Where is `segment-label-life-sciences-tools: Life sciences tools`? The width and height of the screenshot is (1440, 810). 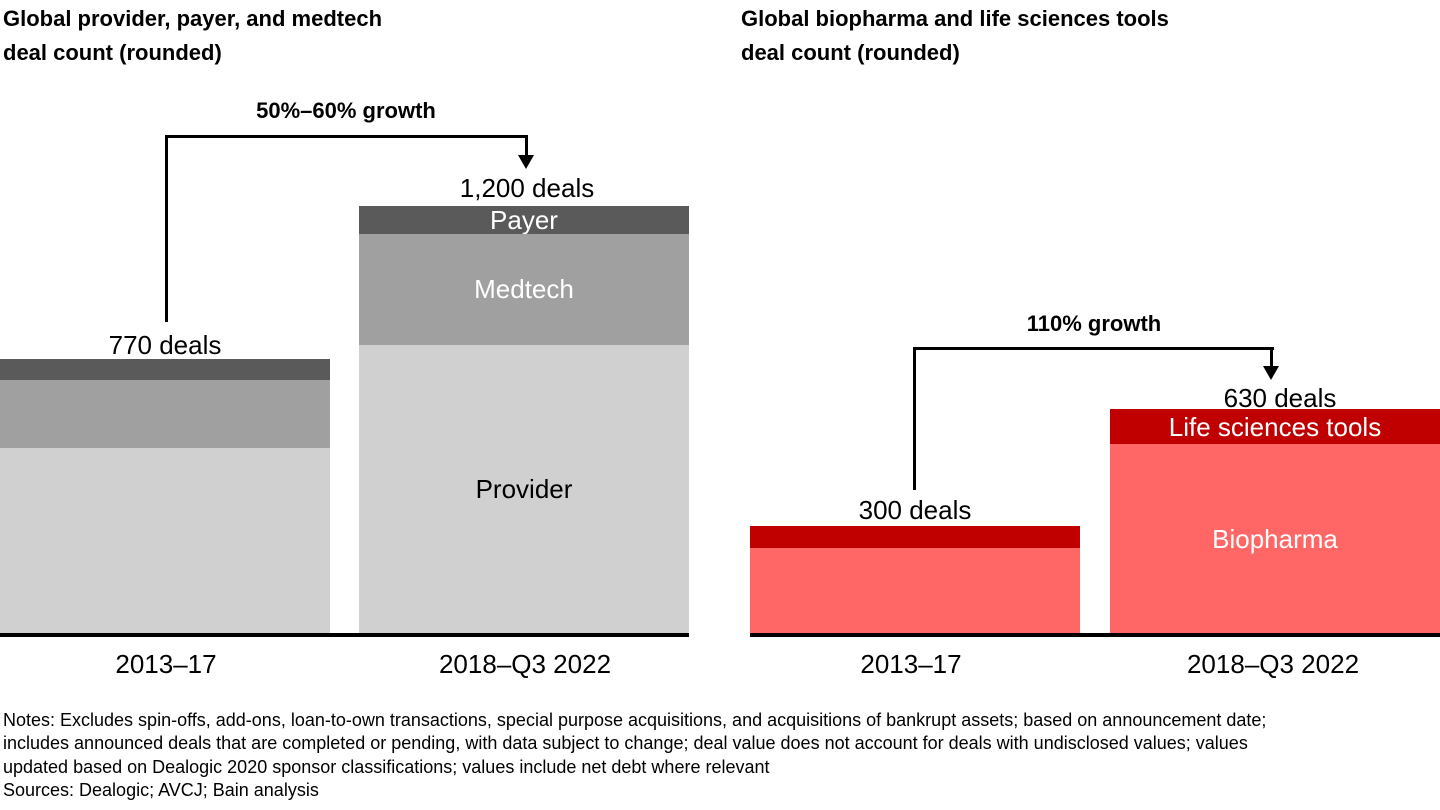 segment-label-life-sciences-tools: Life sciences tools is located at coordinates (1275, 426).